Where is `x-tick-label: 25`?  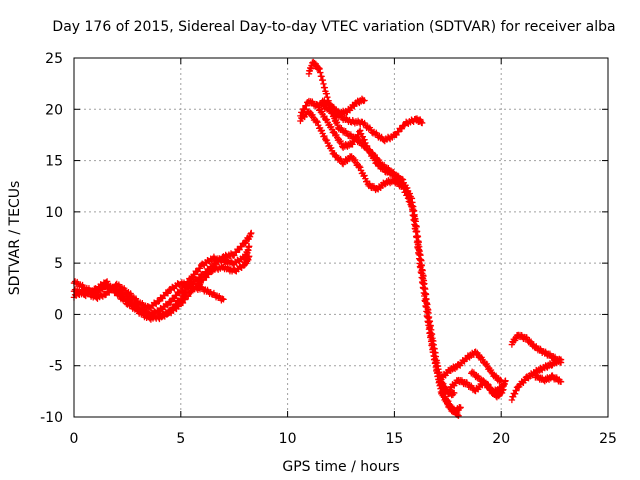 x-tick-label: 25 is located at coordinates (608, 439).